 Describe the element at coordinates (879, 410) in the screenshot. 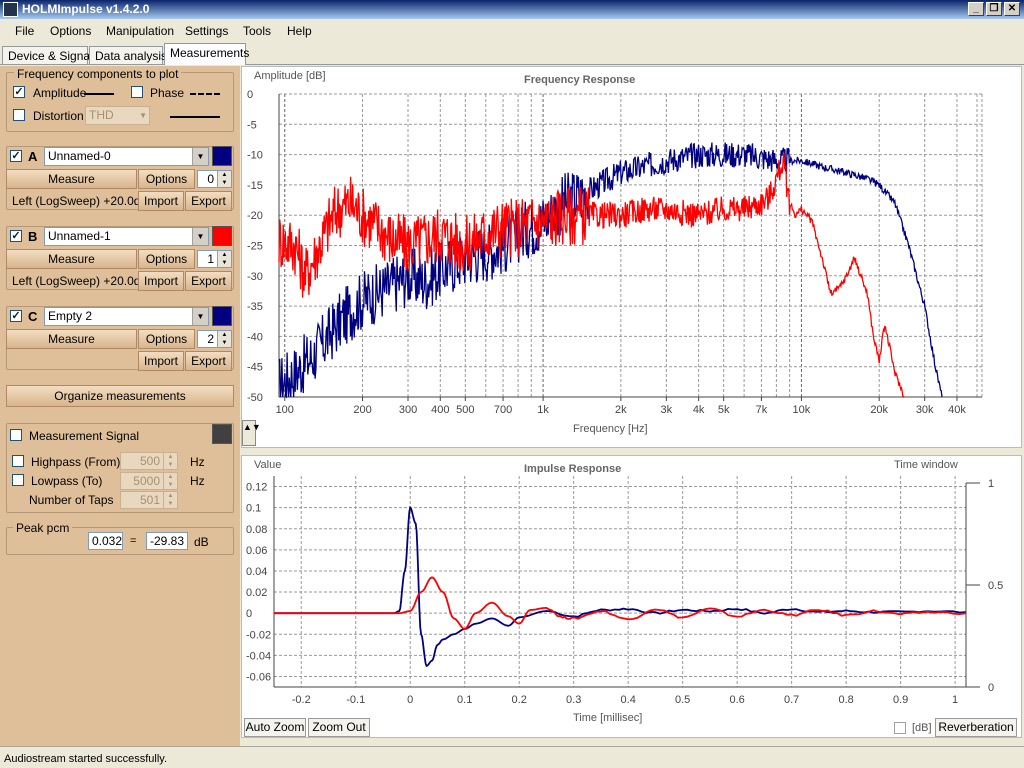

I see `freq-xtick-label: 20k` at that location.